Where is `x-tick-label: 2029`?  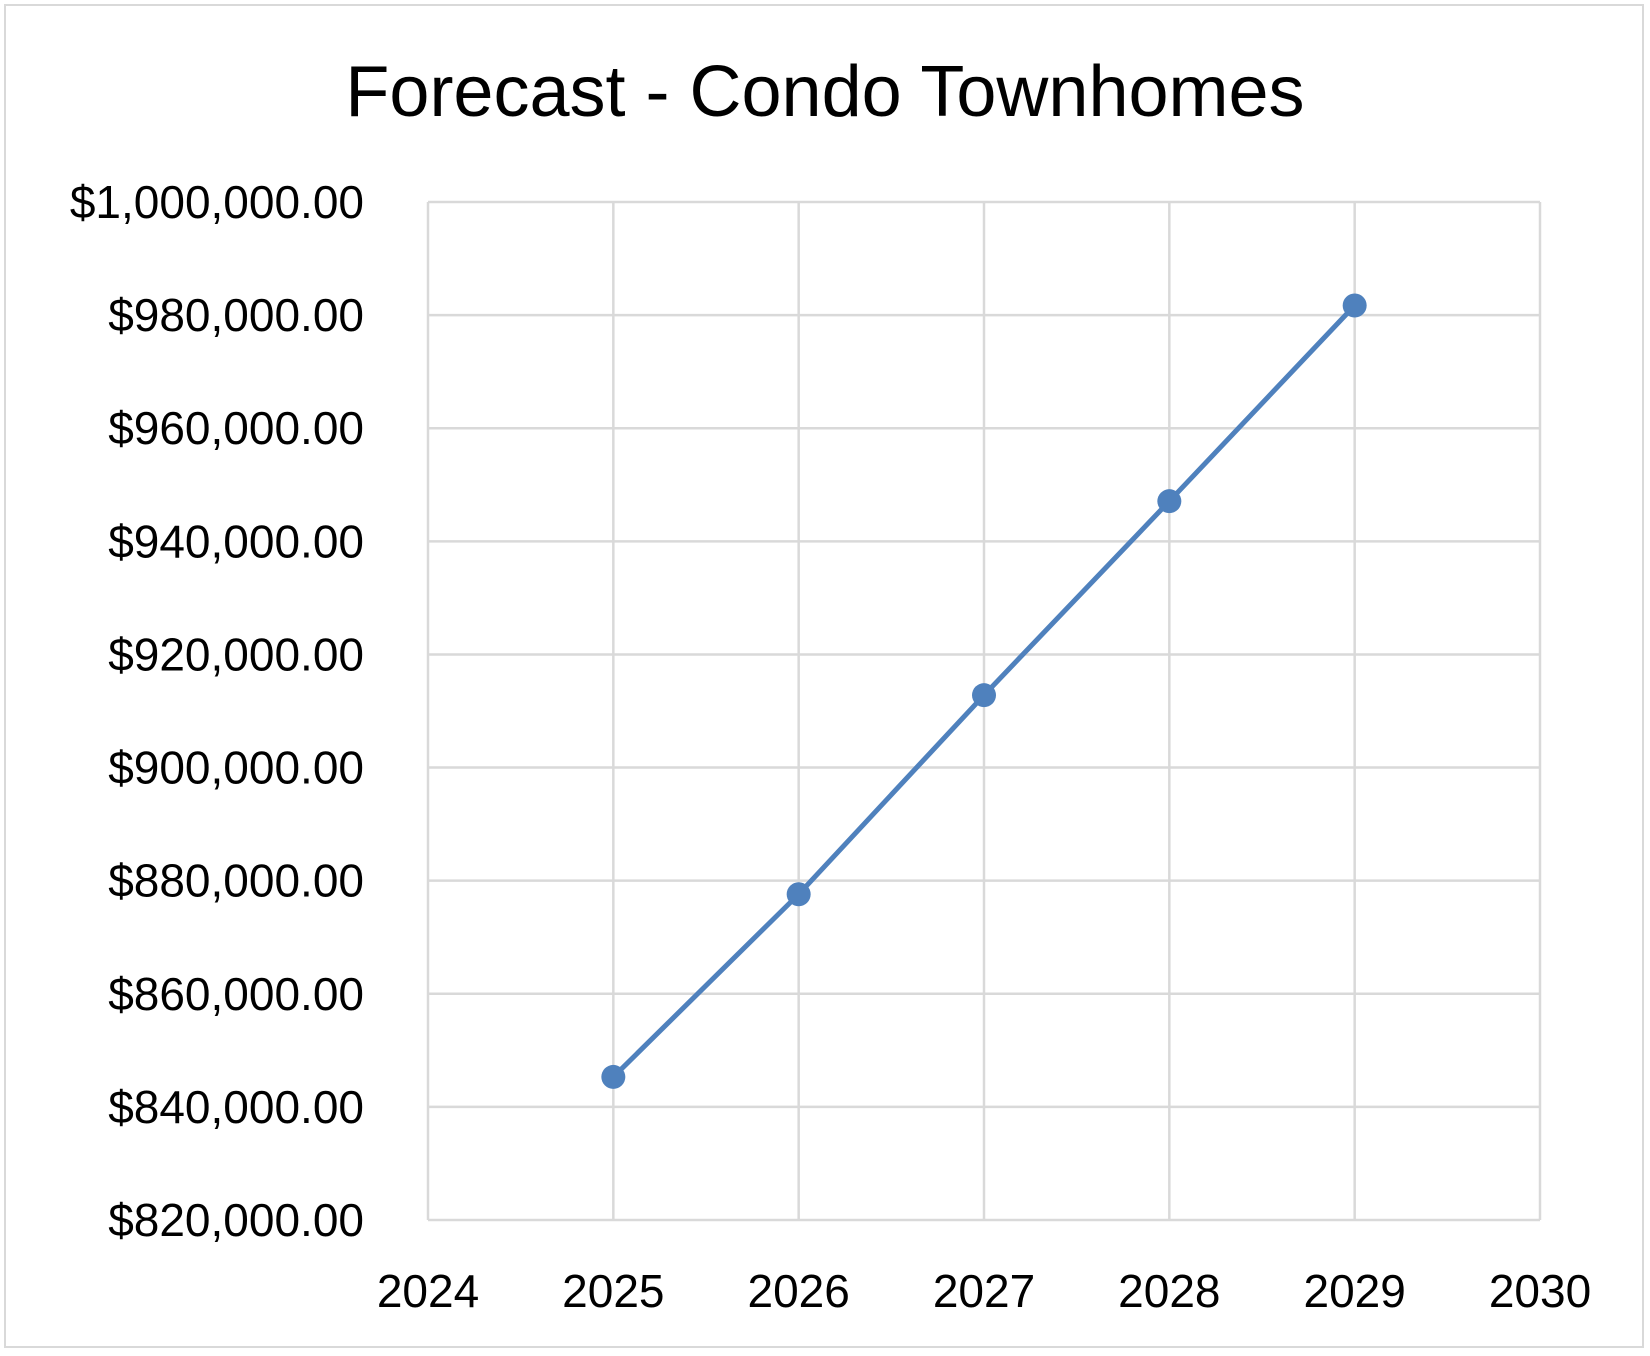
x-tick-label: 2029 is located at coordinates (1354, 1291).